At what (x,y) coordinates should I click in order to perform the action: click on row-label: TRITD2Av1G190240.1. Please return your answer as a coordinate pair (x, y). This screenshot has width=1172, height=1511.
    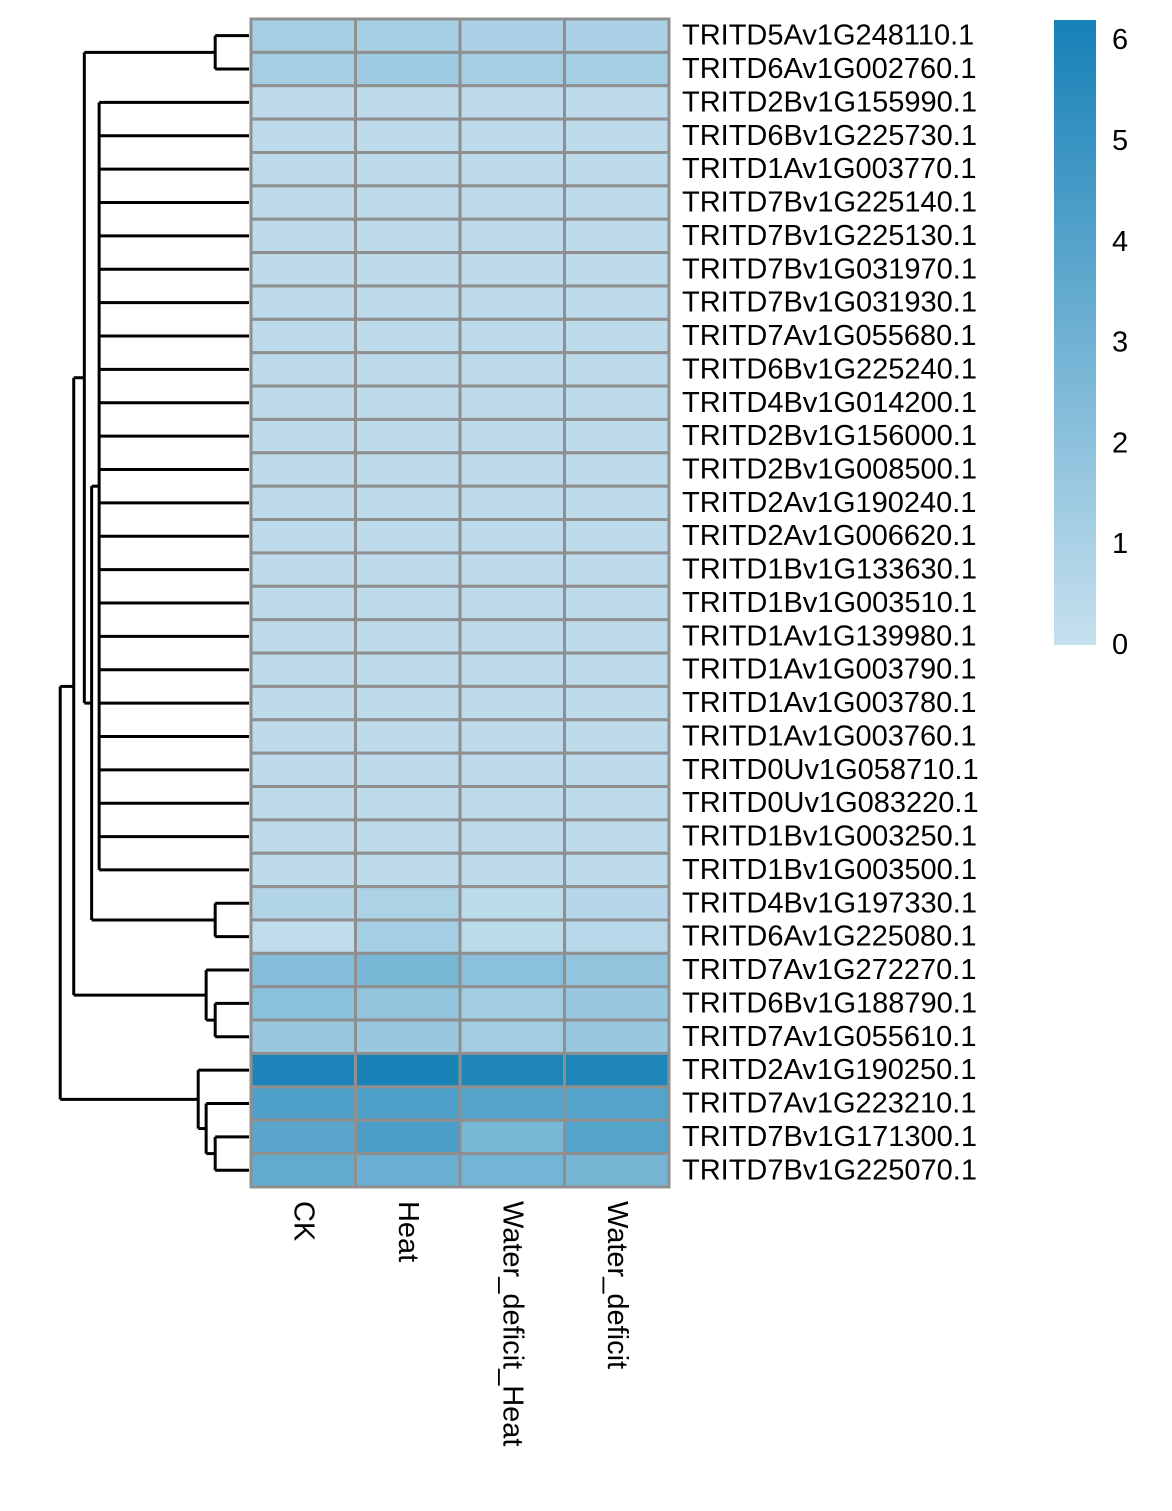
    Looking at the image, I should click on (829, 503).